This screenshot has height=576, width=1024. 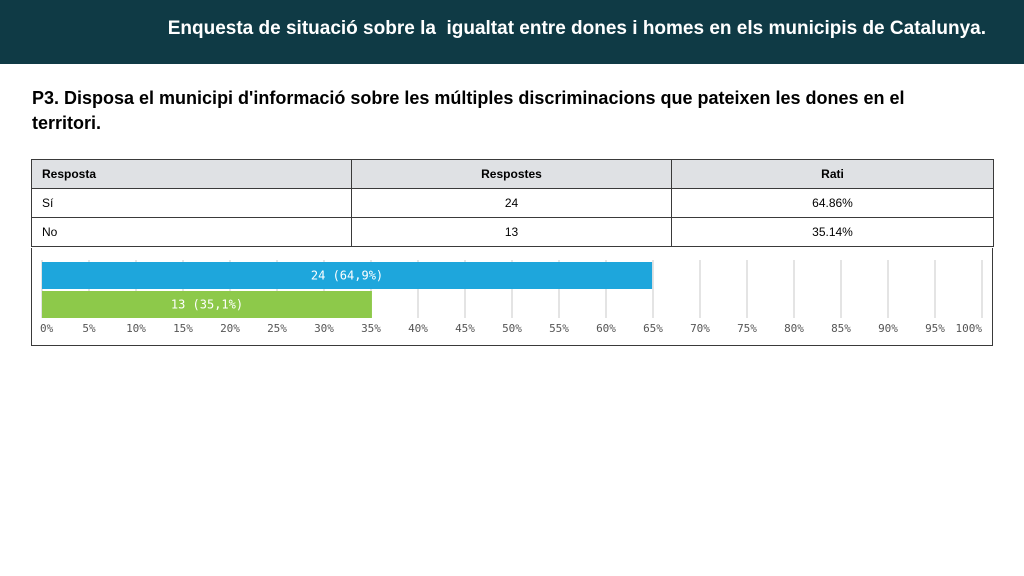 What do you see at coordinates (935, 328) in the screenshot?
I see `x-tick-label: 95%` at bounding box center [935, 328].